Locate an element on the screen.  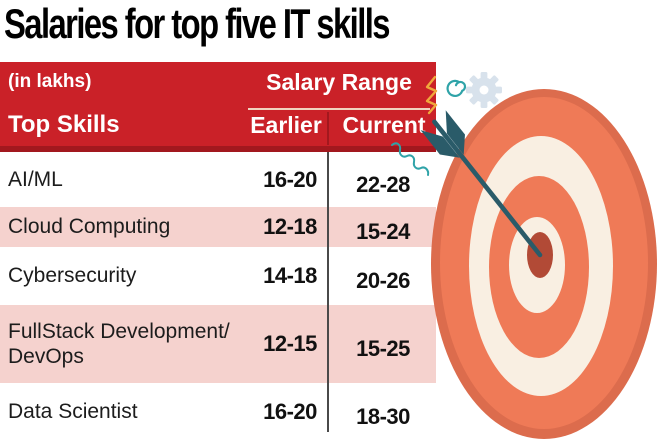
zigzag-doodle-icon is located at coordinates (431, 95).